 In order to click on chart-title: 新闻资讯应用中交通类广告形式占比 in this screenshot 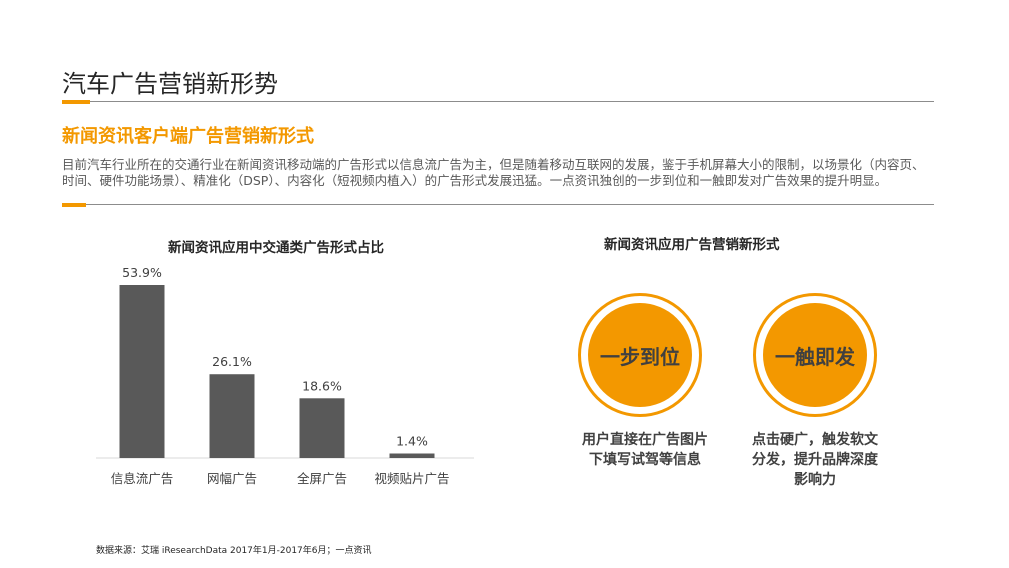, I will do `click(276, 247)`.